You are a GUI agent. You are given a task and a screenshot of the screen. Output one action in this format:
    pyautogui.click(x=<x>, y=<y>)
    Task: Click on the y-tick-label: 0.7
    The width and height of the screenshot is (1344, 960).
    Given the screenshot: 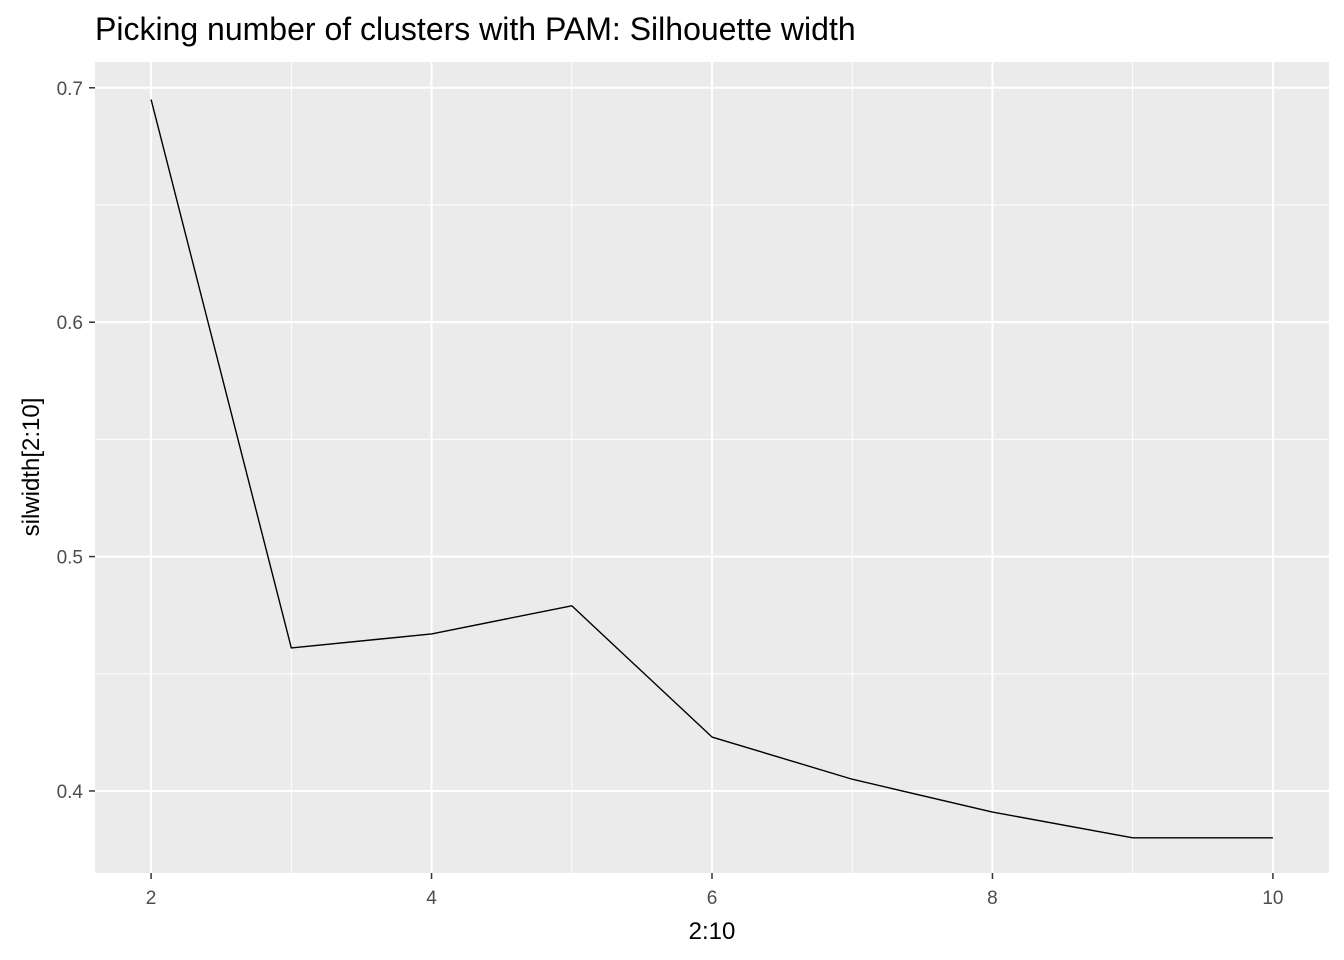 What is the action you would take?
    pyautogui.click(x=70, y=89)
    